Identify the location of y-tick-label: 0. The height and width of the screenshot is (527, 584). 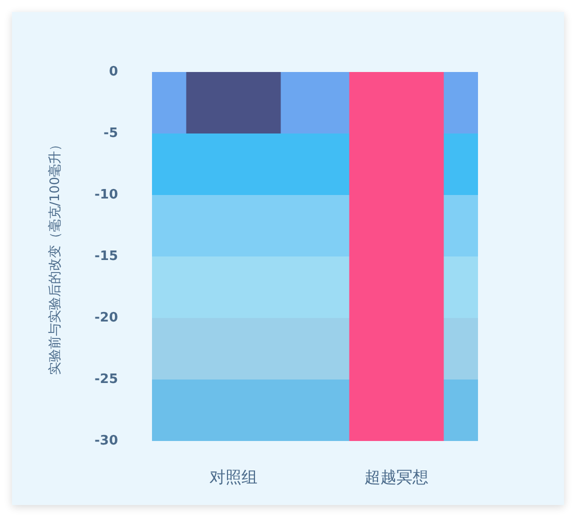
(113, 72).